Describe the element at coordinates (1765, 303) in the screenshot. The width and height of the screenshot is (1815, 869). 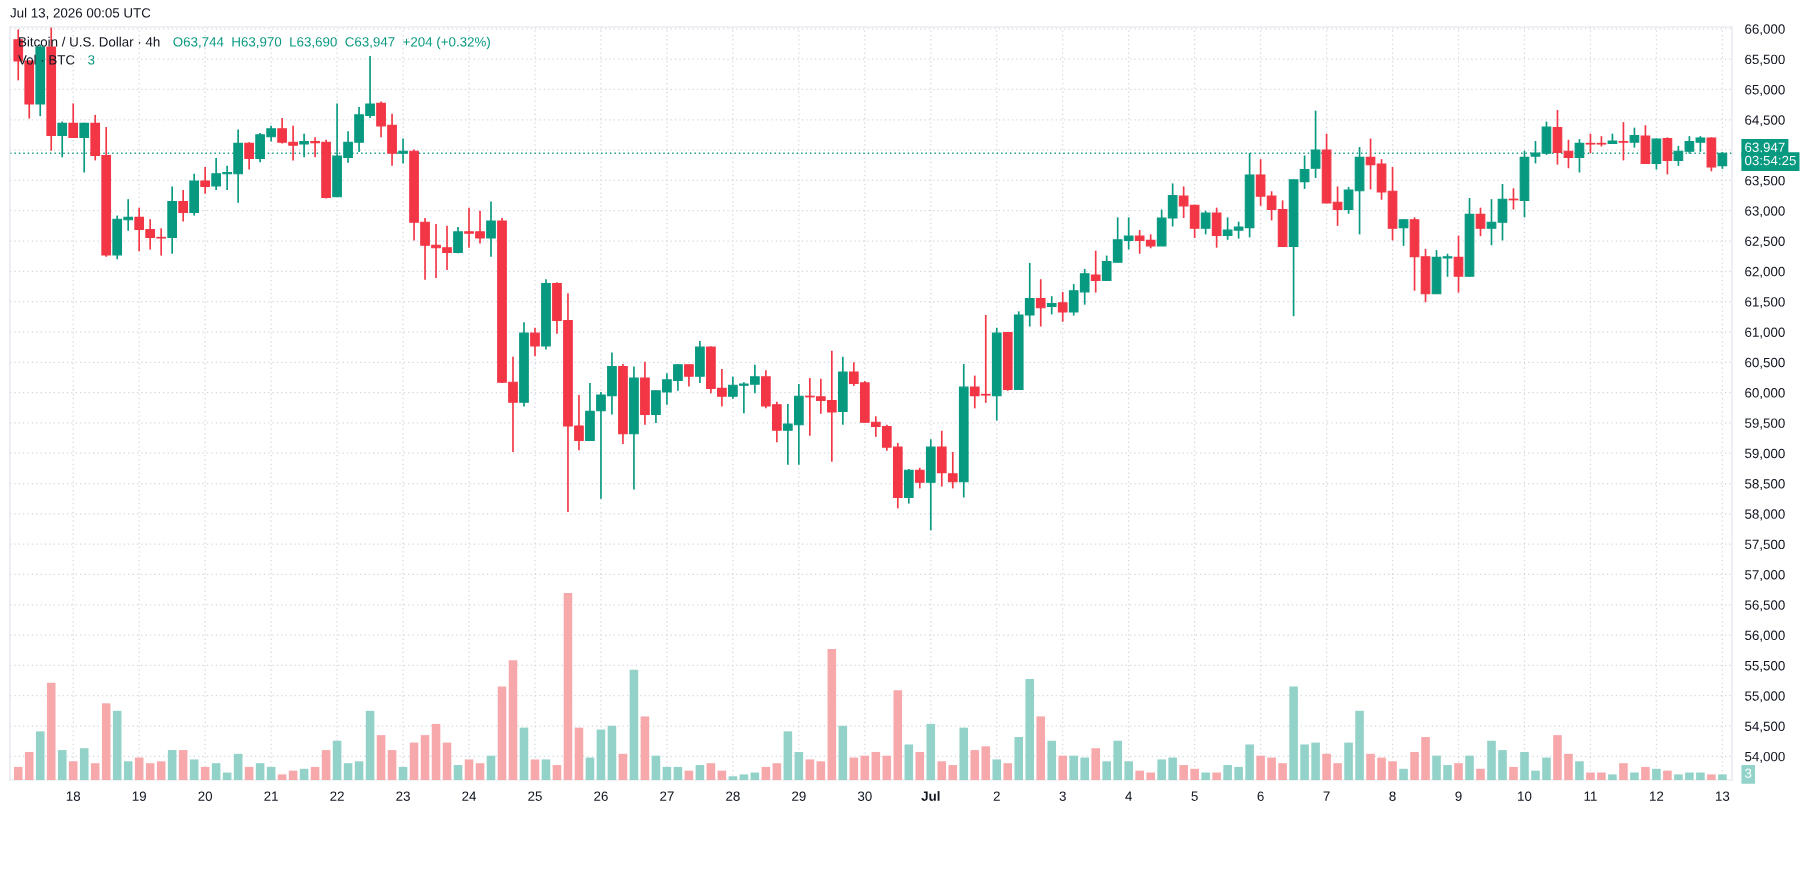
I see `y-tick-label: 61,500` at that location.